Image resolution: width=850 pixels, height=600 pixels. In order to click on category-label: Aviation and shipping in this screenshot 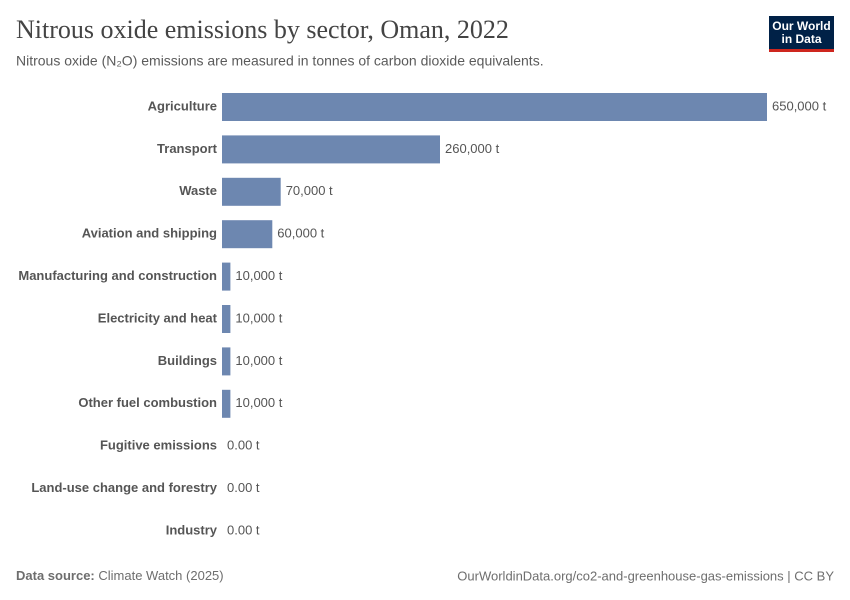, I will do `click(149, 233)`.